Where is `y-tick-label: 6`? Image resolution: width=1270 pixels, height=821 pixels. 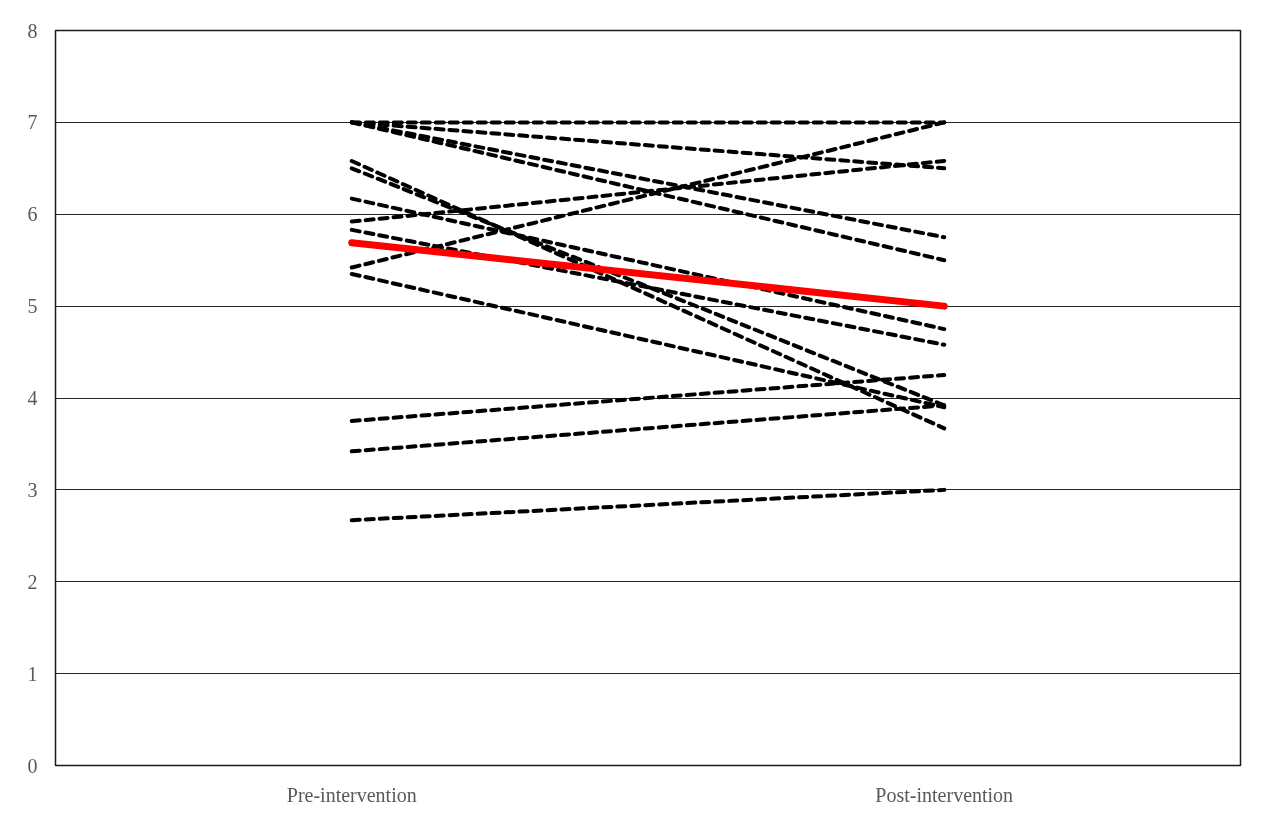
y-tick-label: 6 is located at coordinates (32, 214).